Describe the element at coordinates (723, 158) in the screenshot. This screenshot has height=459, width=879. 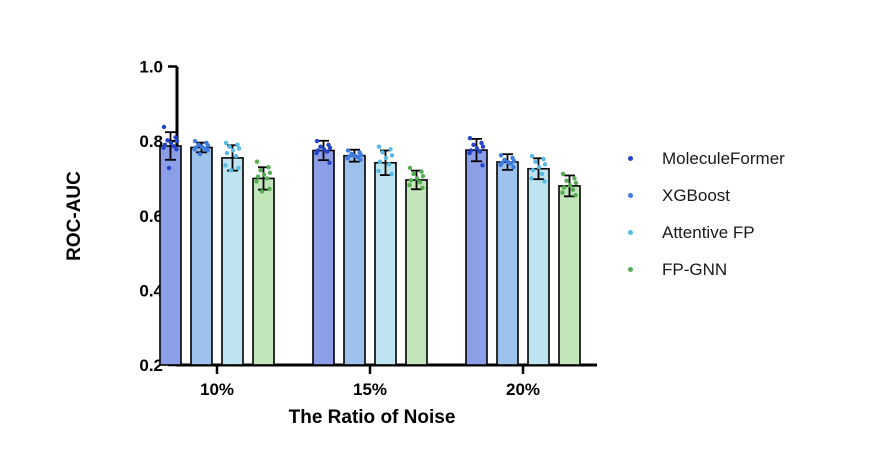
I see `legend-label: MoleculeFormer` at that location.